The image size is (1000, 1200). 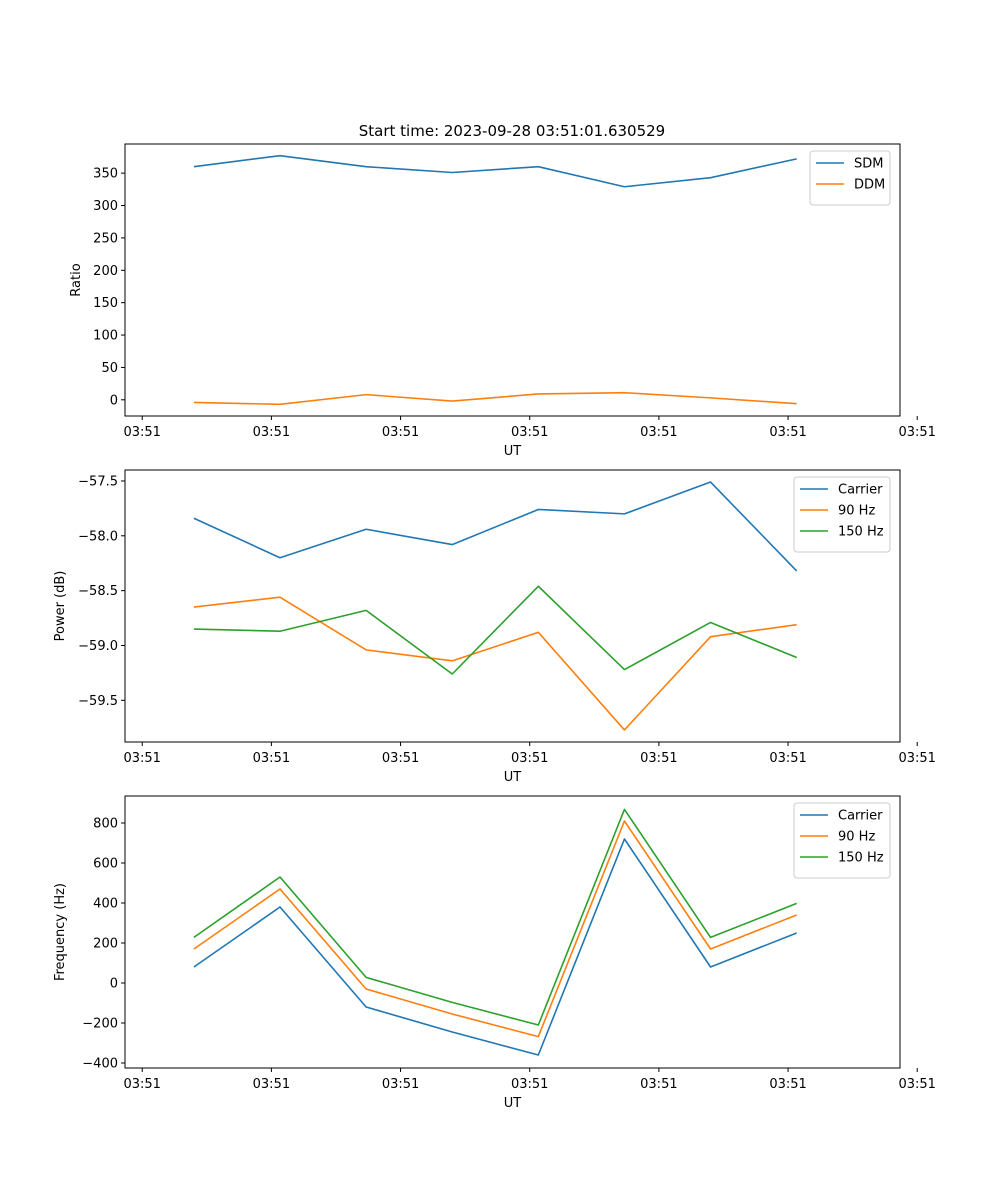 What do you see at coordinates (109, 368) in the screenshot?
I see `y-tick-label: 50` at bounding box center [109, 368].